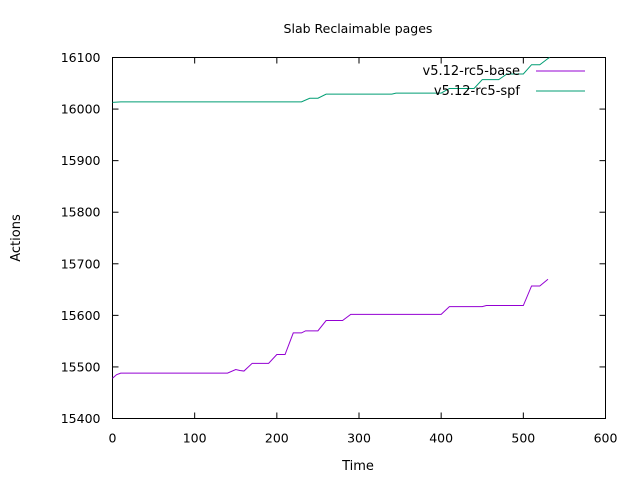 This screenshot has width=640, height=480. I want to click on x-tick-label: 200, so click(277, 438).